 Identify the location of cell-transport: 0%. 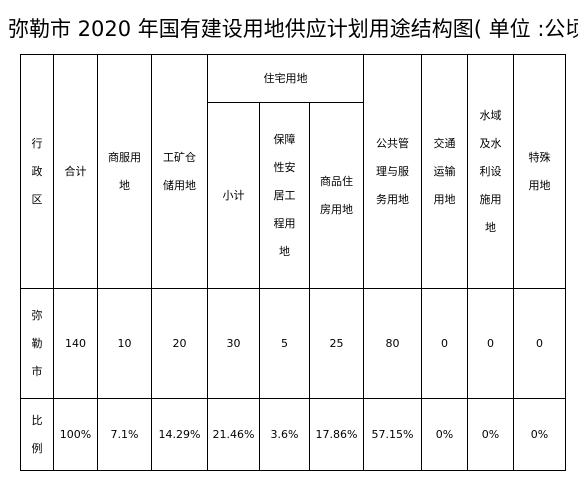
(444, 434).